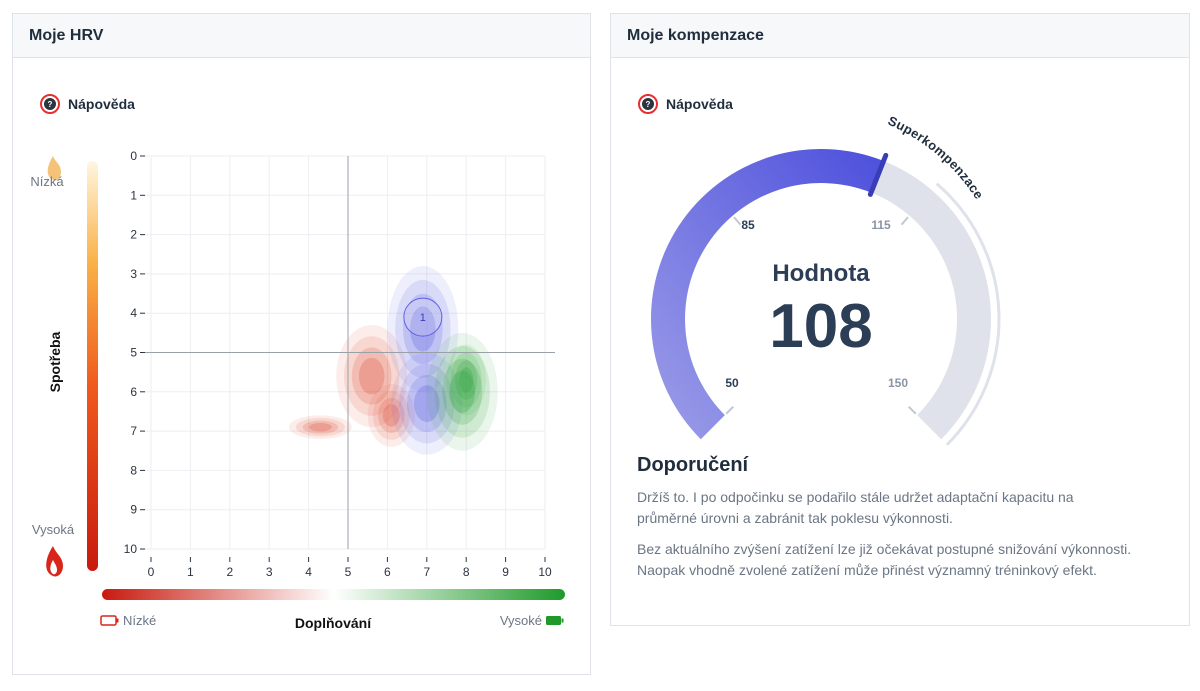 The image size is (1200, 691). I want to click on gauge-value-label: Hodnota, so click(821, 273).